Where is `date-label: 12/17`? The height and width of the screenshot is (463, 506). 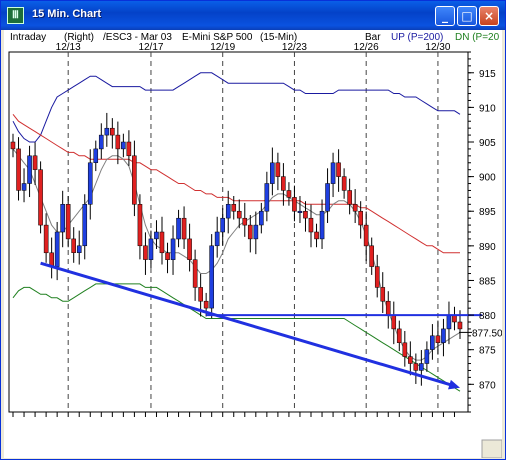
date-label: 12/17 is located at coordinates (150, 47).